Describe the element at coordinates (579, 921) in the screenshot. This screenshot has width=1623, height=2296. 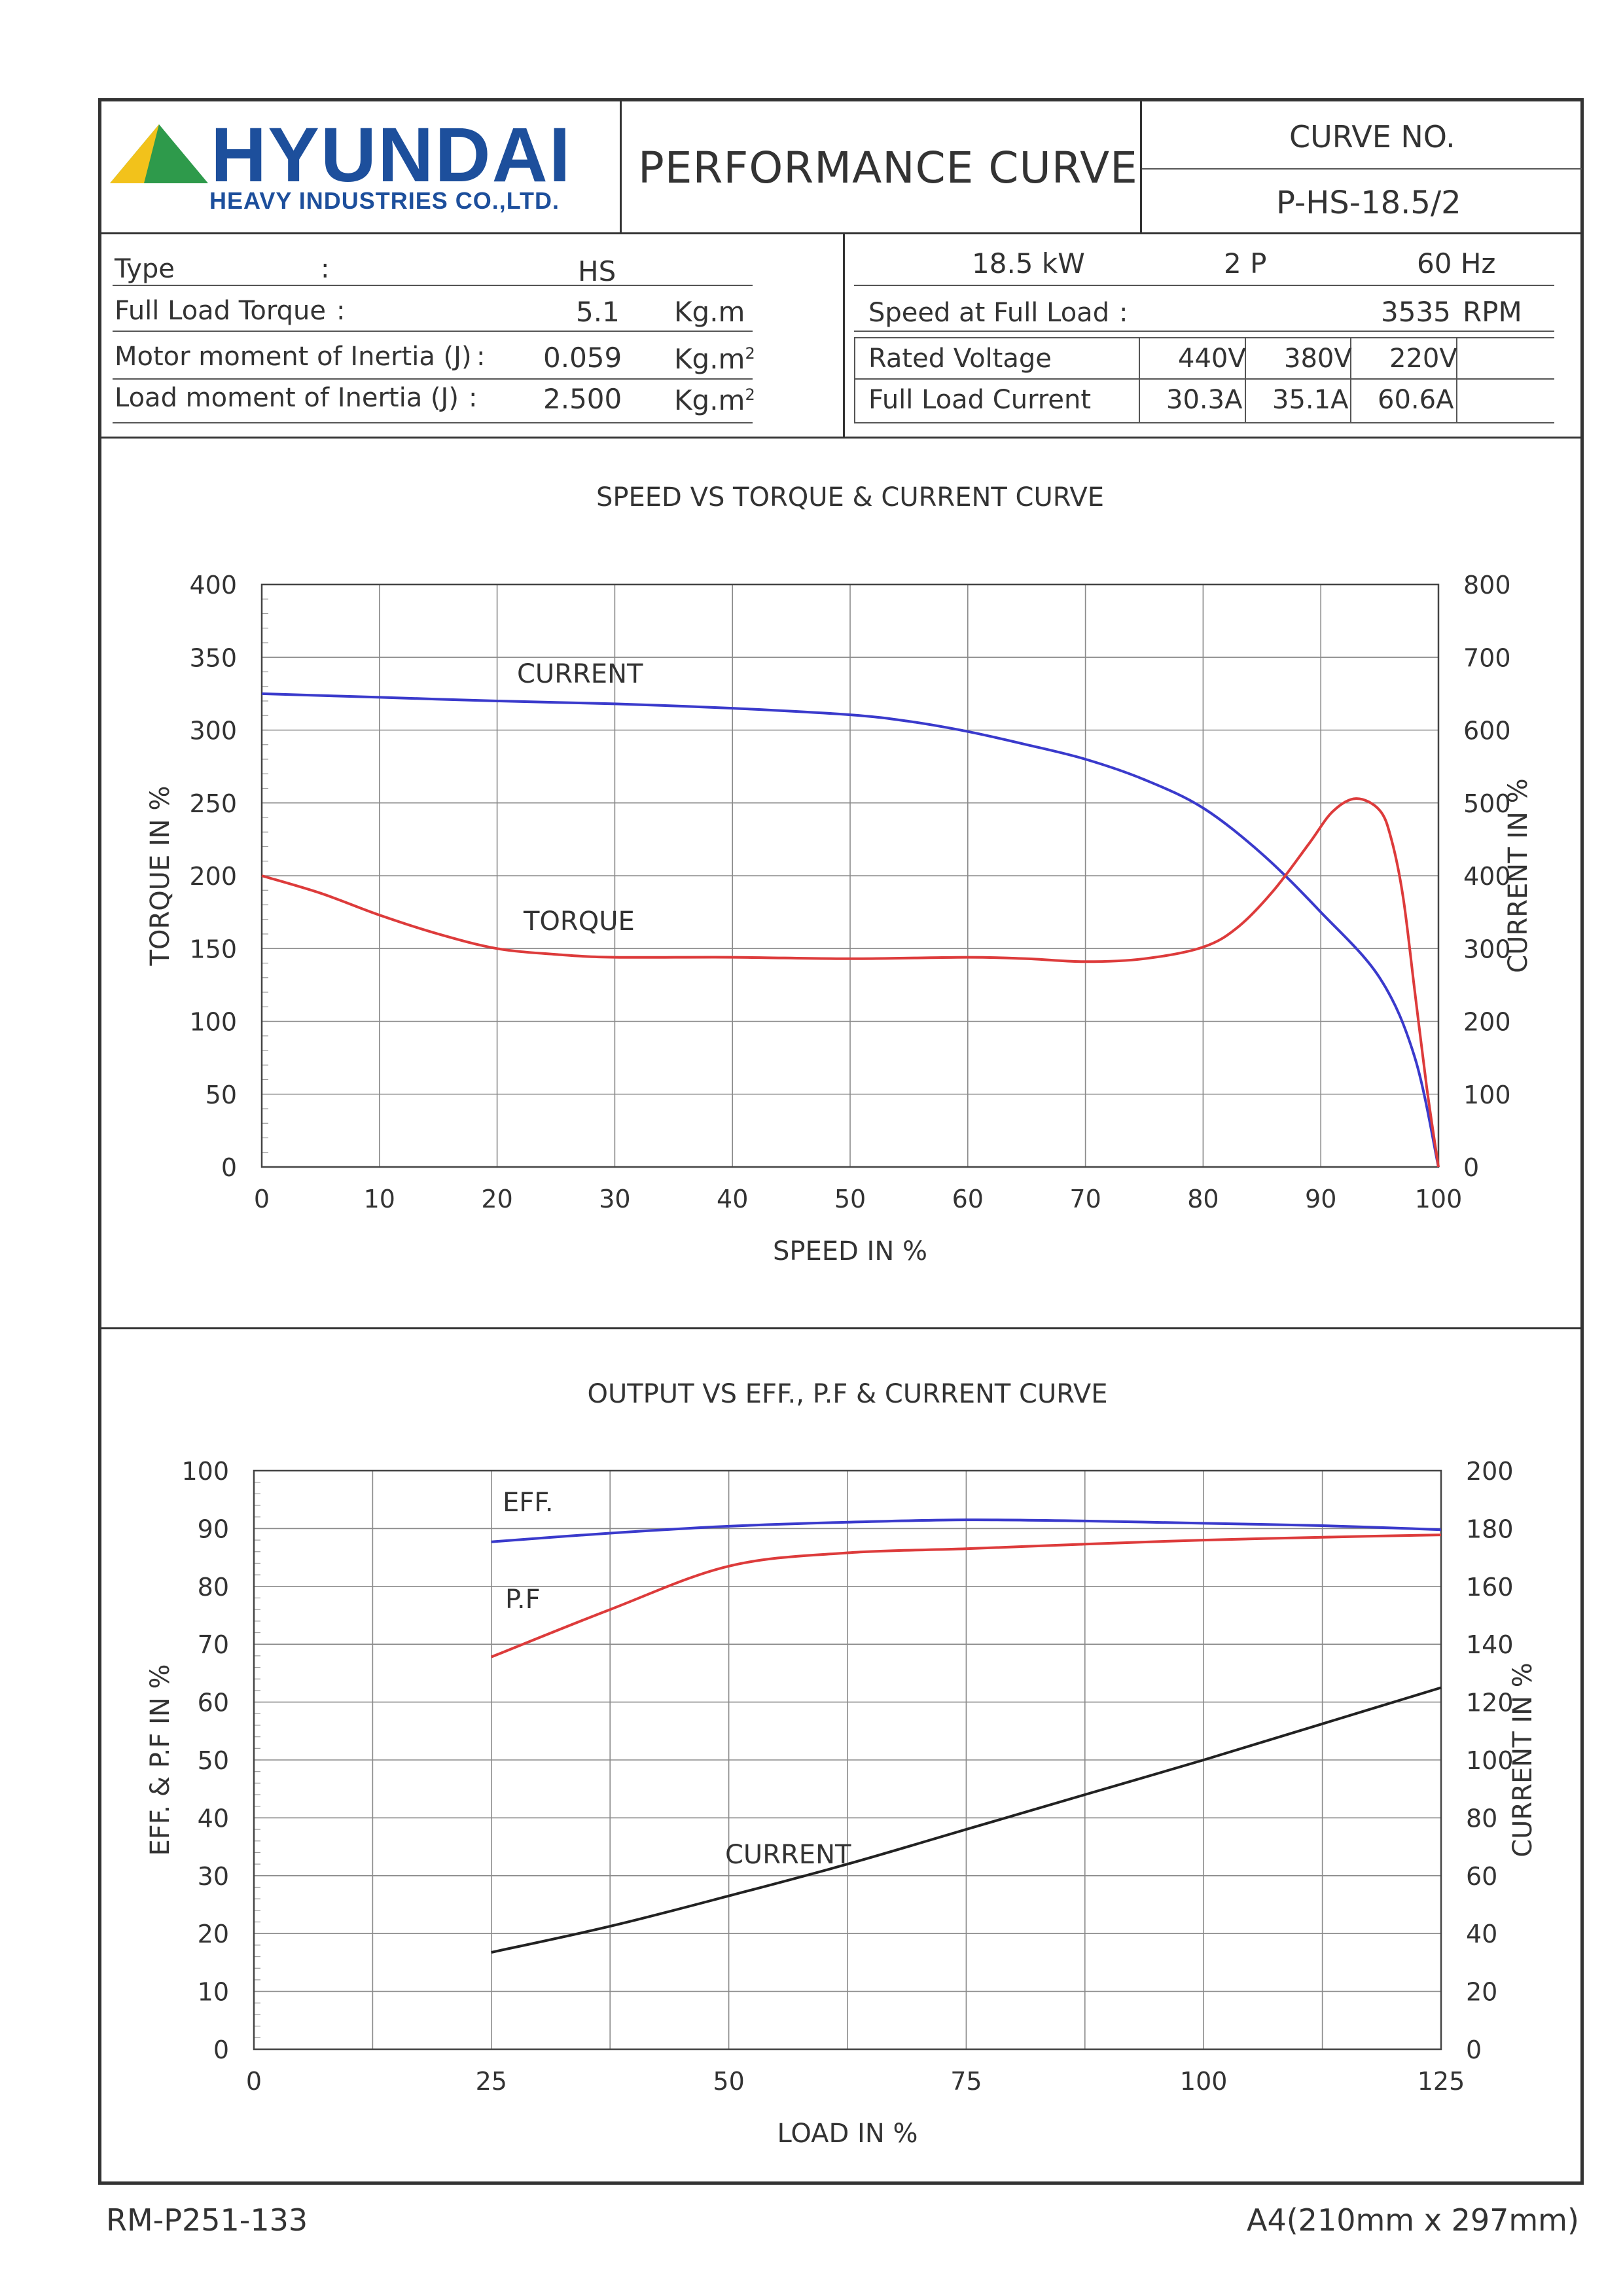
I see `series-label: TORQUE` at that location.